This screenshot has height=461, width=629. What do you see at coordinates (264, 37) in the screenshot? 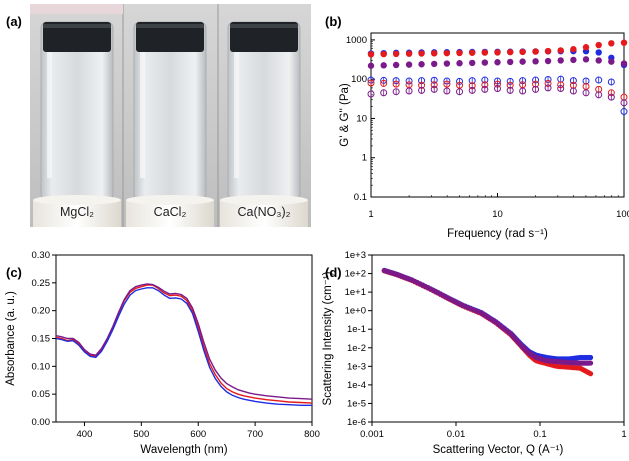
I see `vial-black-cap` at bounding box center [264, 37].